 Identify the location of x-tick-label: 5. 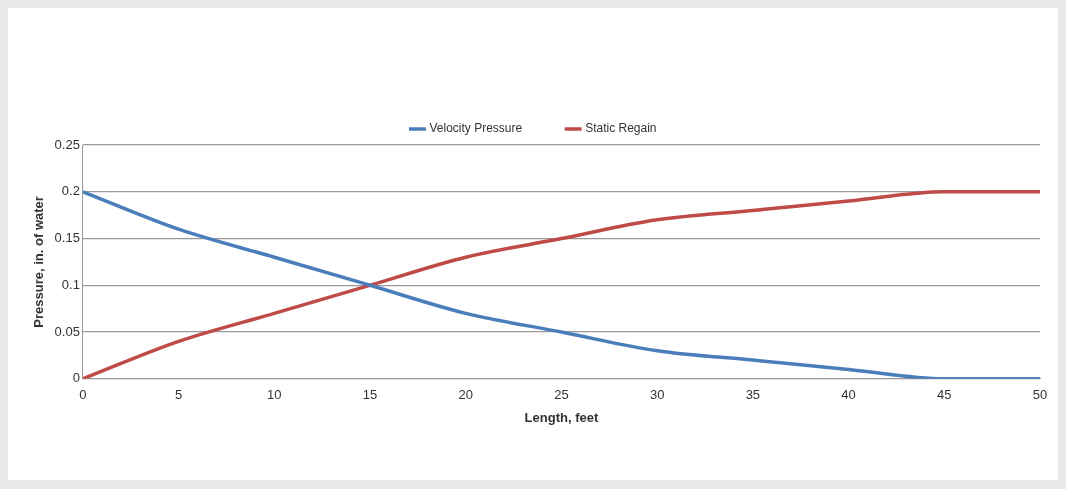
(178, 395).